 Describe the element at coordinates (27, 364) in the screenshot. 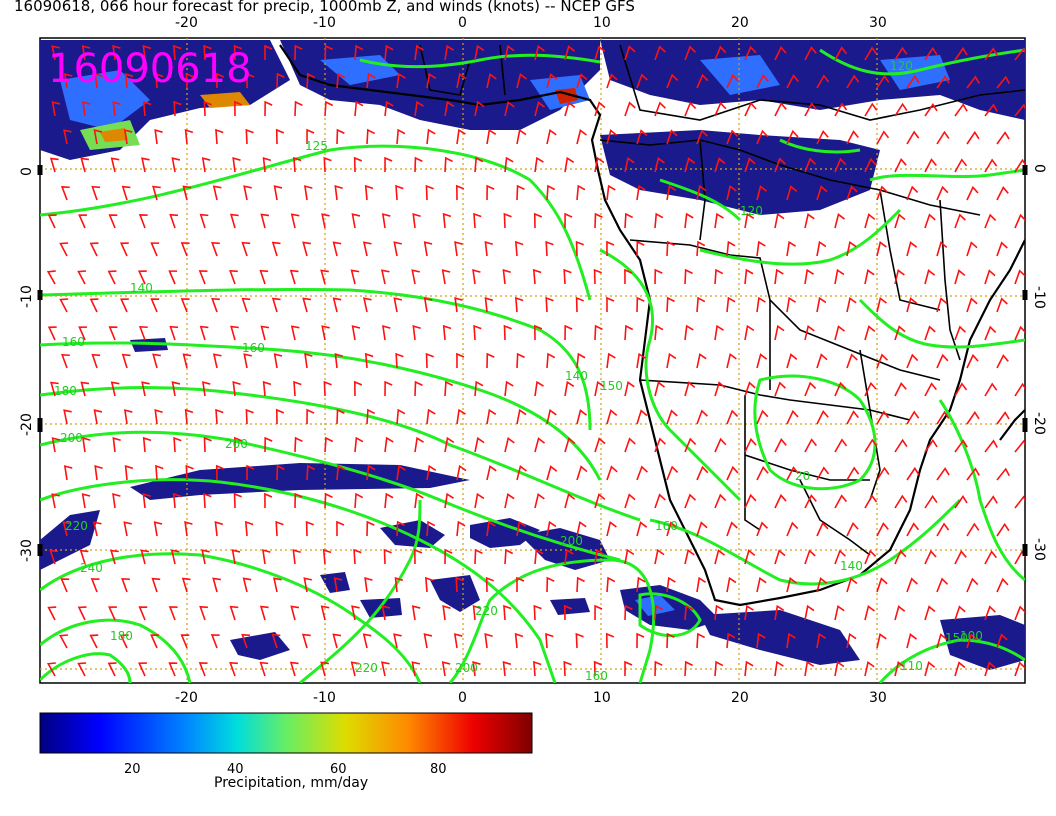

I see `lat-labels-left: 0 -10 -20 -30` at that location.